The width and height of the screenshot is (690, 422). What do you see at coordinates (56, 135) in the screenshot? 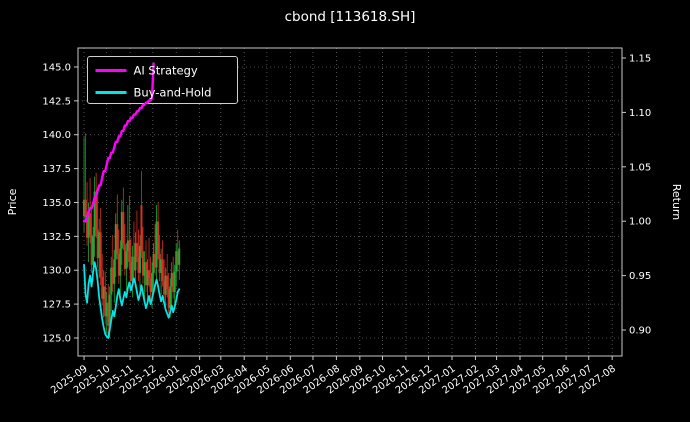
I see `left-tick-label: 140.0` at bounding box center [56, 135].